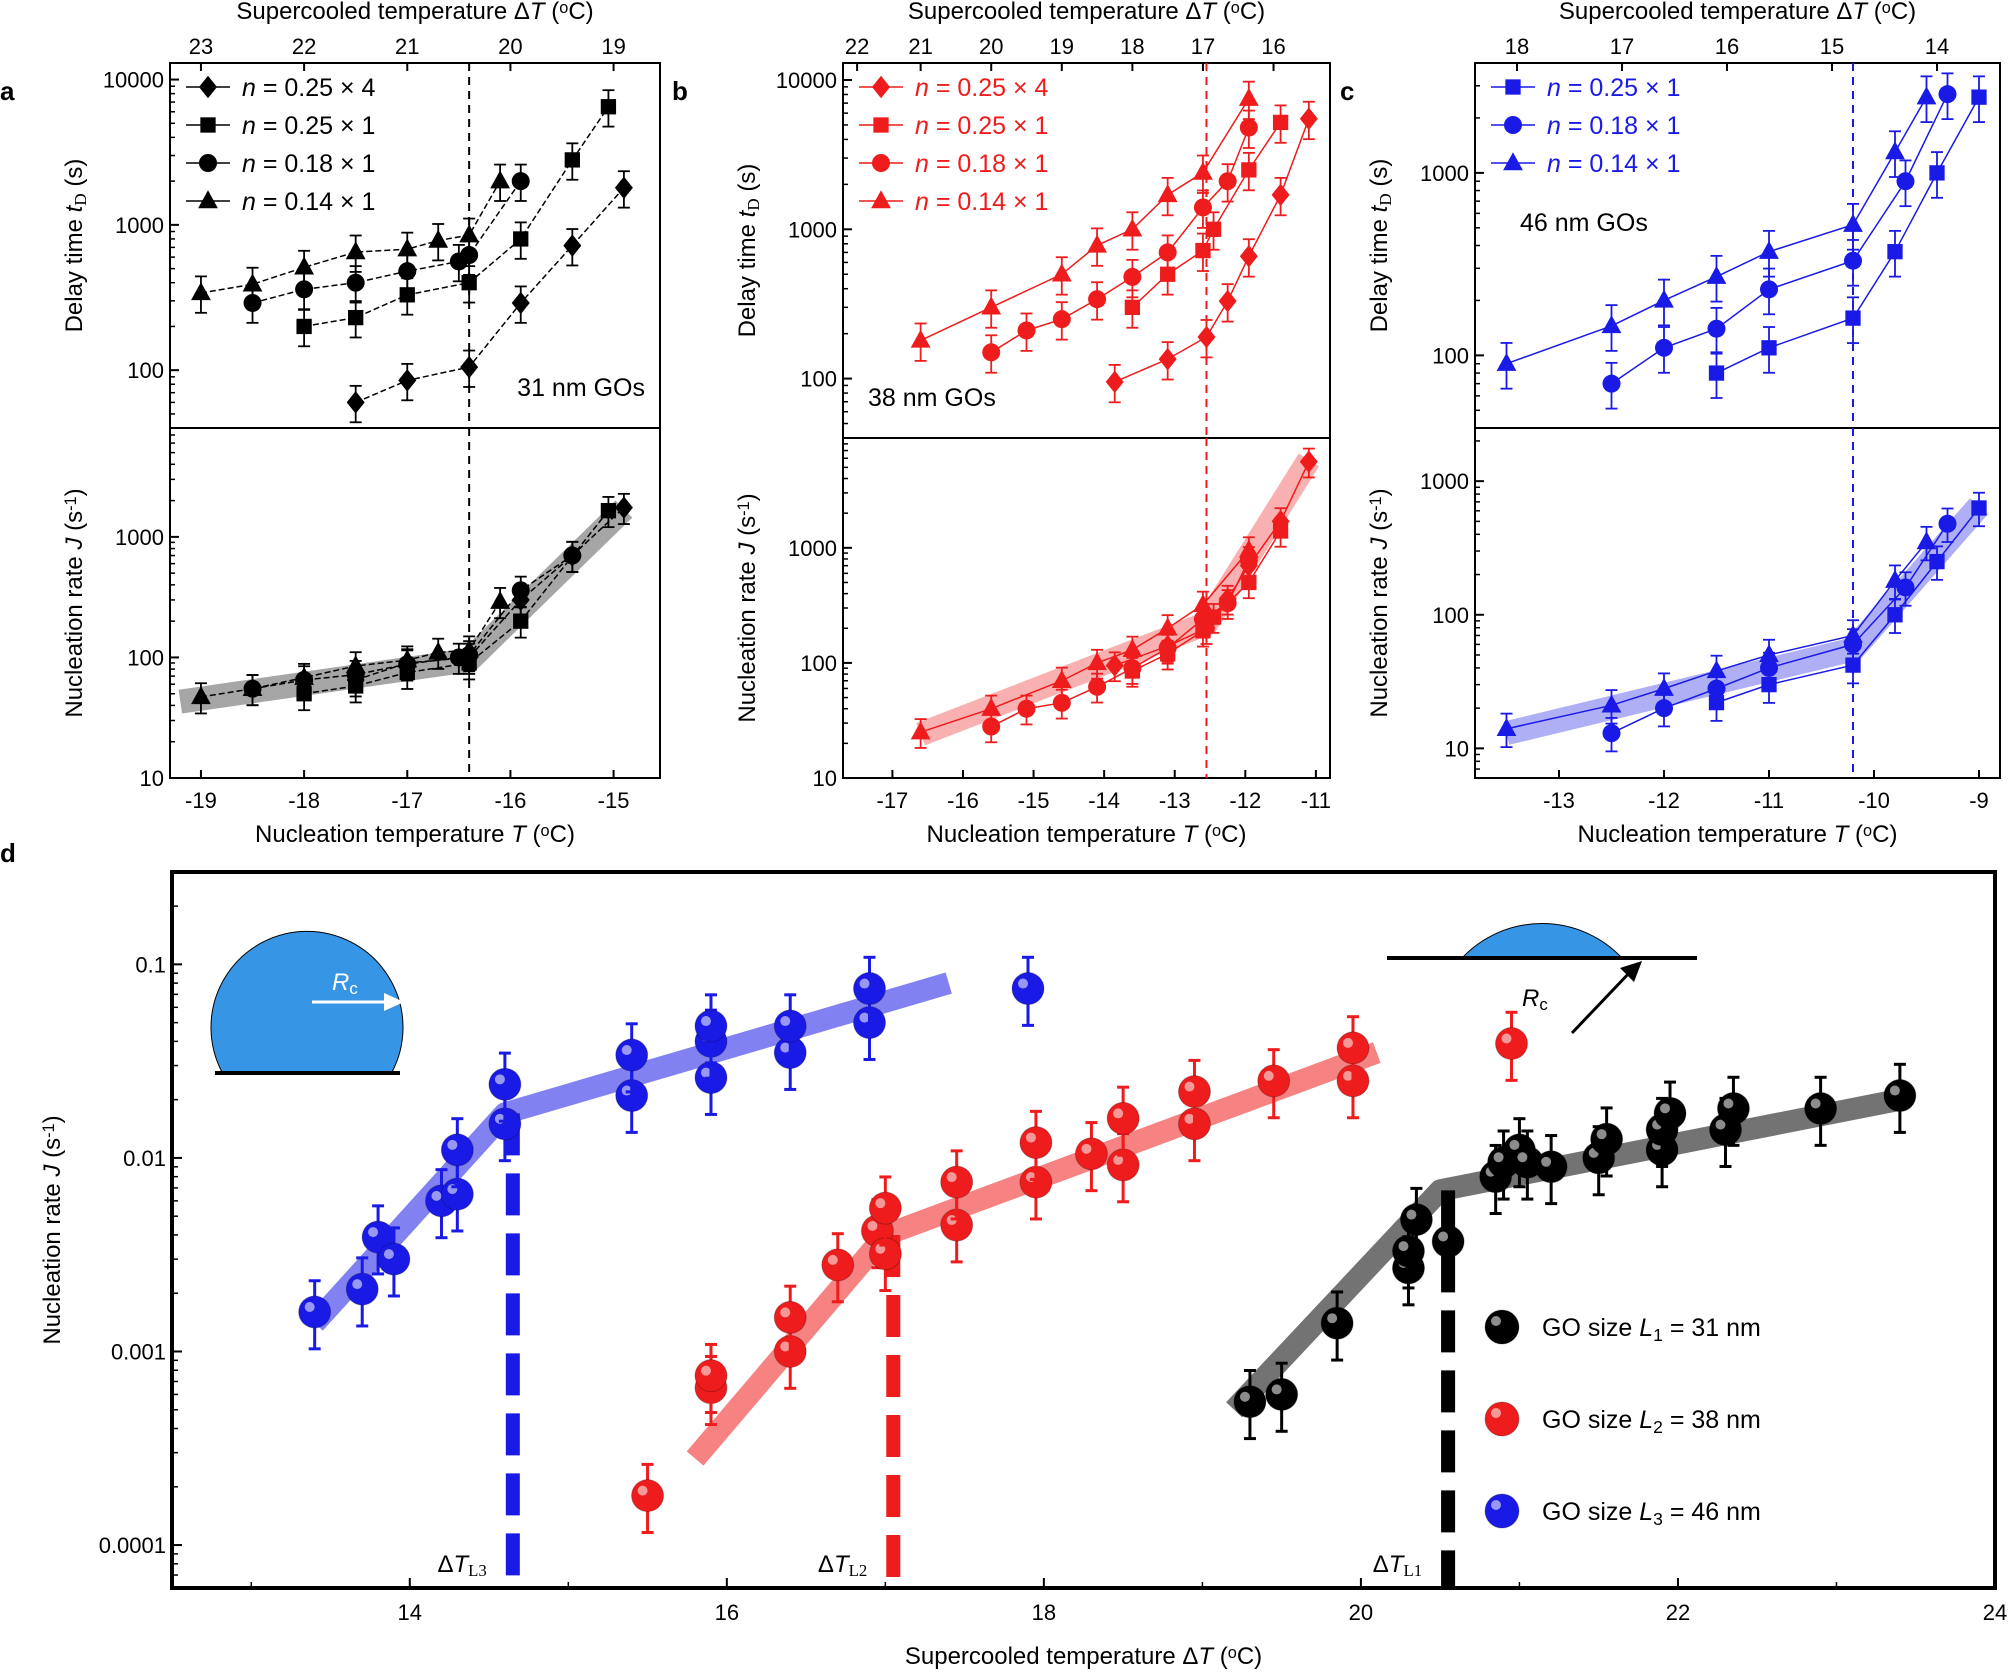  I want to click on x-tick-label: -18, so click(304, 800).